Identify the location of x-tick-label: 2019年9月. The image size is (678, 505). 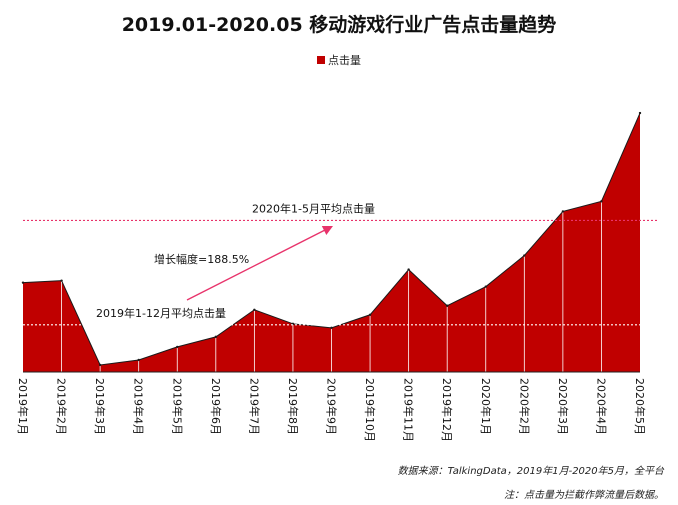
(332, 406).